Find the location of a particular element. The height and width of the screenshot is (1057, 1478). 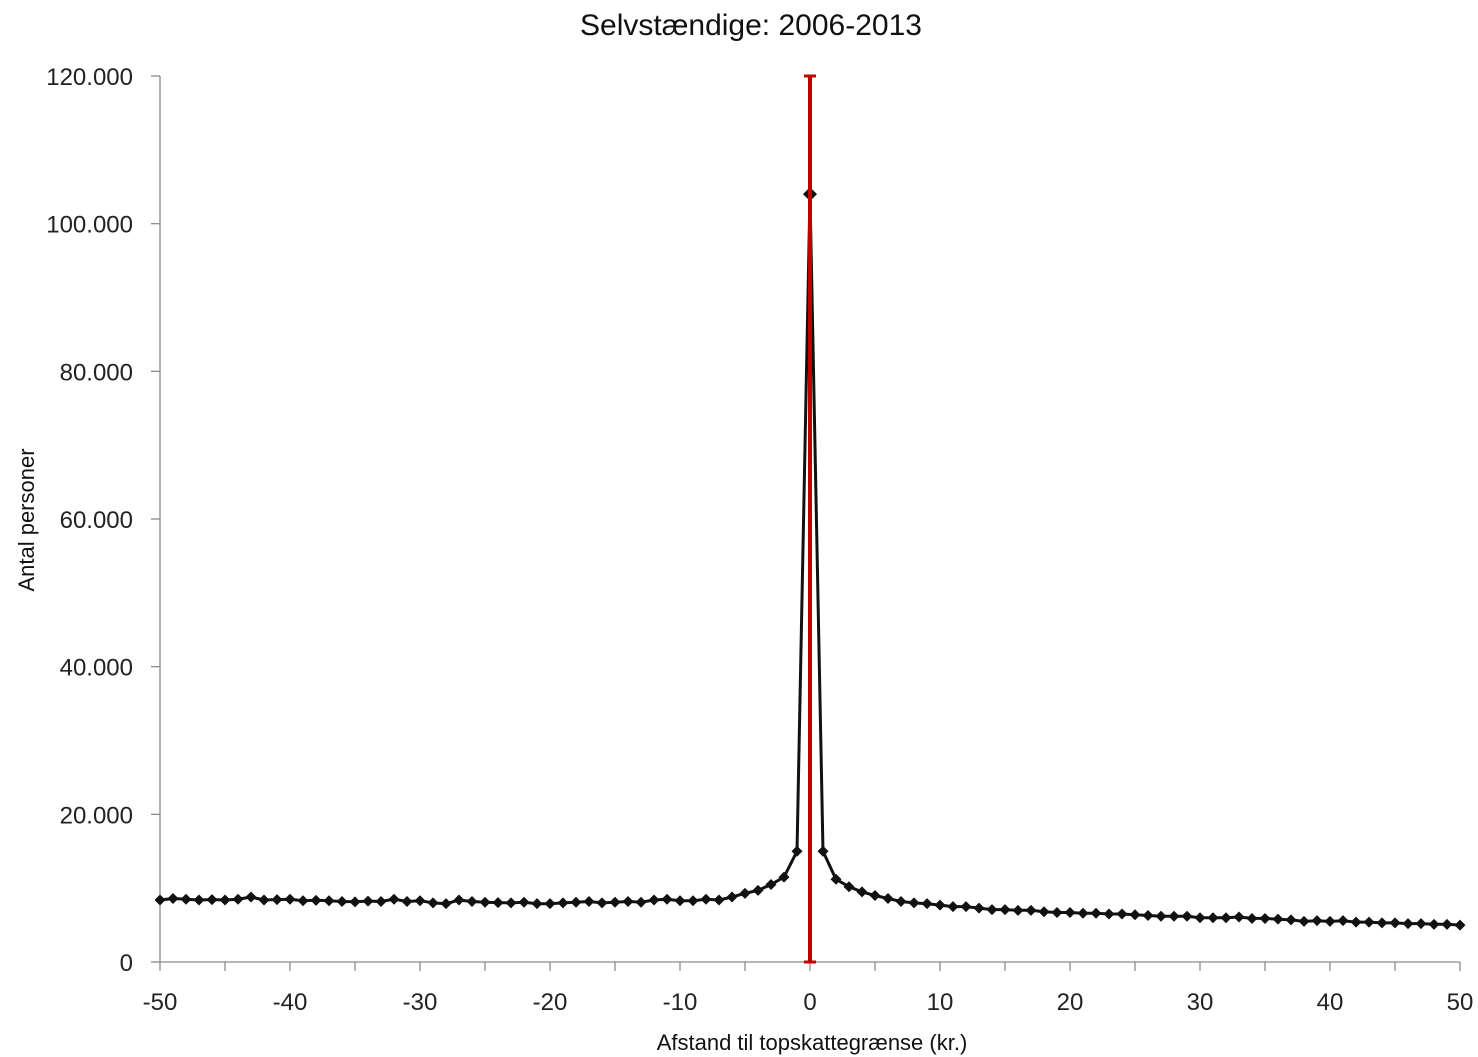

x-tick-label: -10 is located at coordinates (680, 1002).